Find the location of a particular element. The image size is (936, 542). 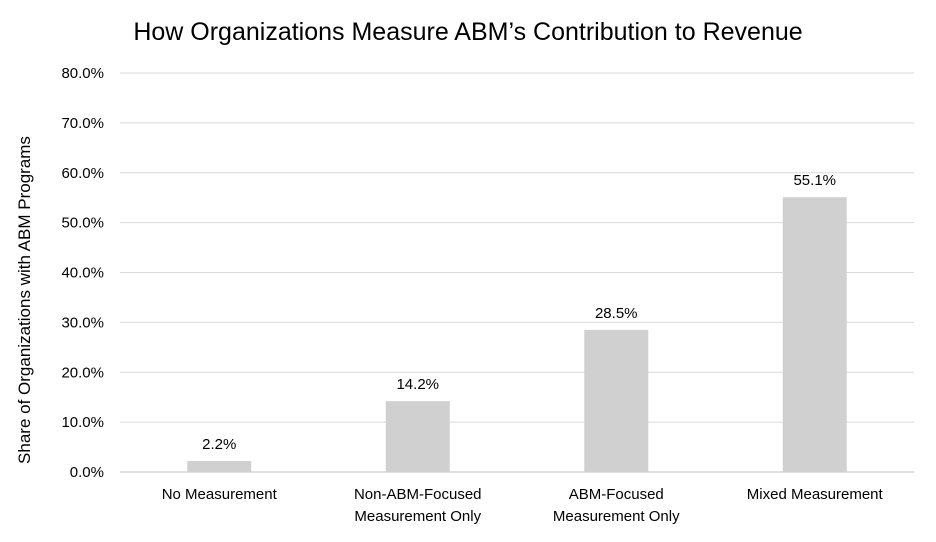

data-label: 2.2% is located at coordinates (219, 444).